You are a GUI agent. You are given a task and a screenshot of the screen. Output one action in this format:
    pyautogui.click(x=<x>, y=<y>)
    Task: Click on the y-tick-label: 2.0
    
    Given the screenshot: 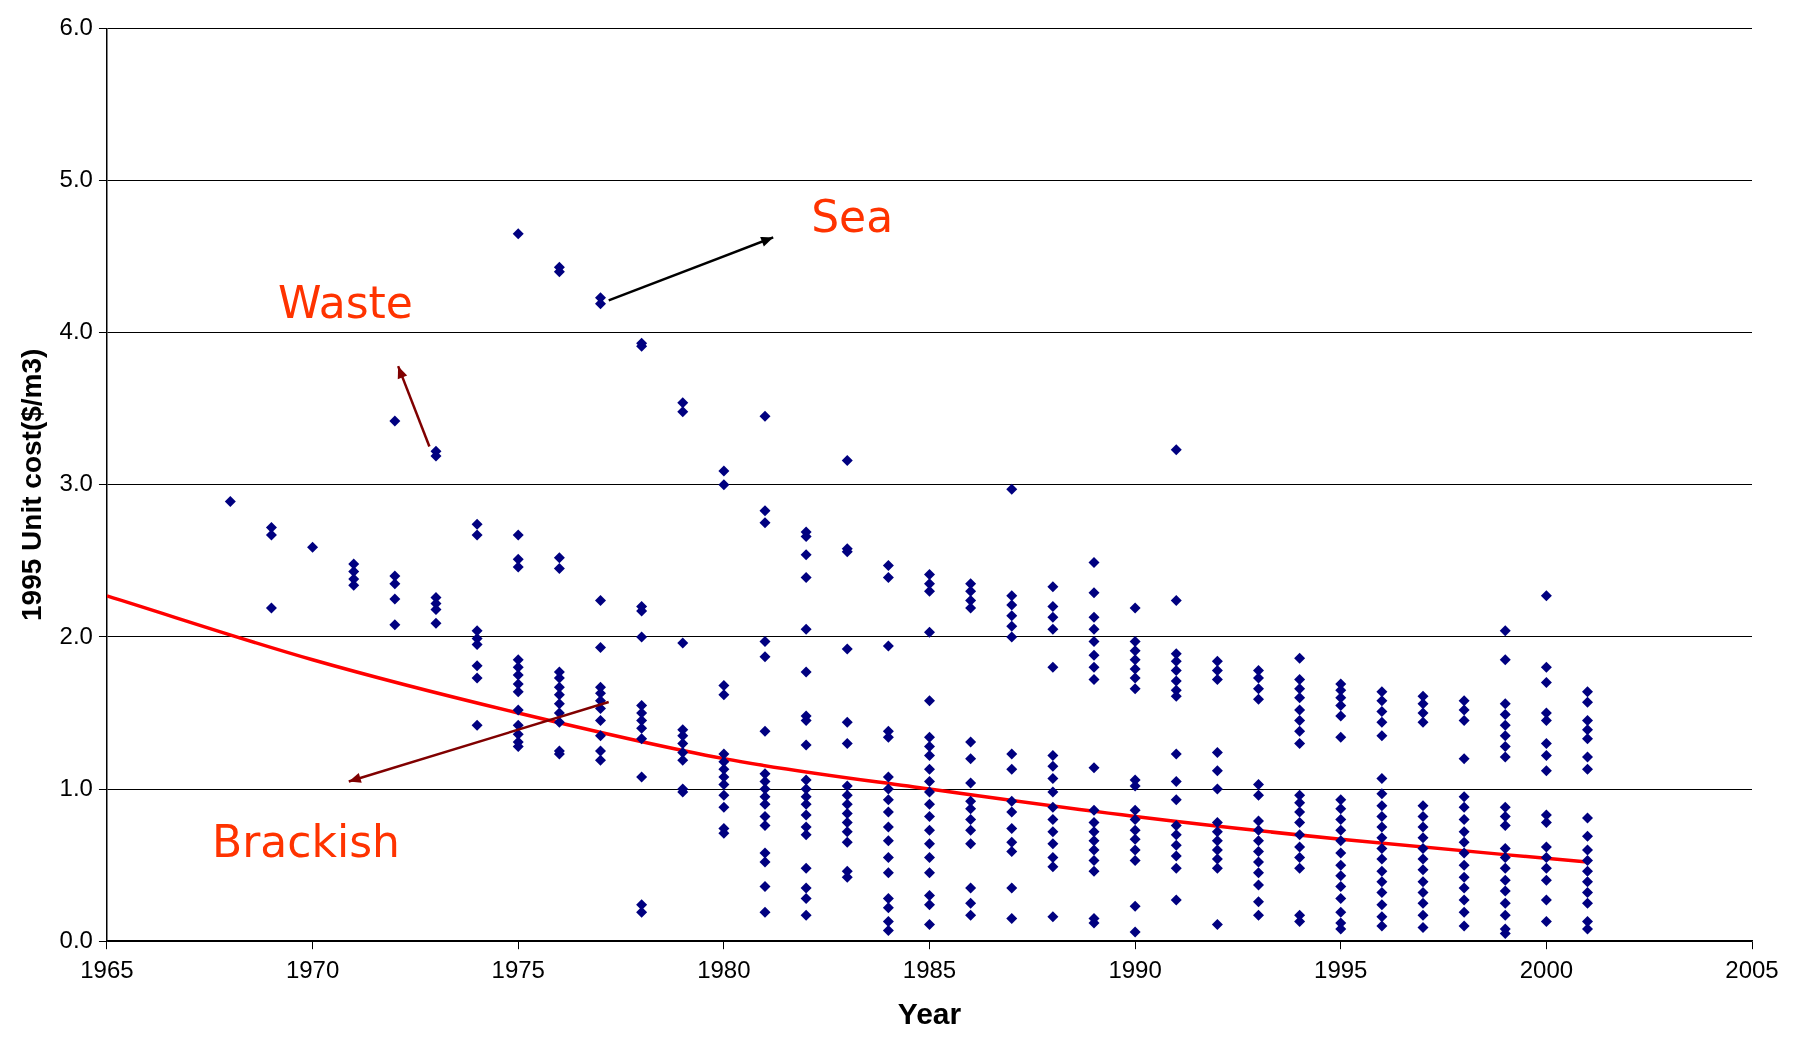 What is the action you would take?
    pyautogui.click(x=76, y=635)
    